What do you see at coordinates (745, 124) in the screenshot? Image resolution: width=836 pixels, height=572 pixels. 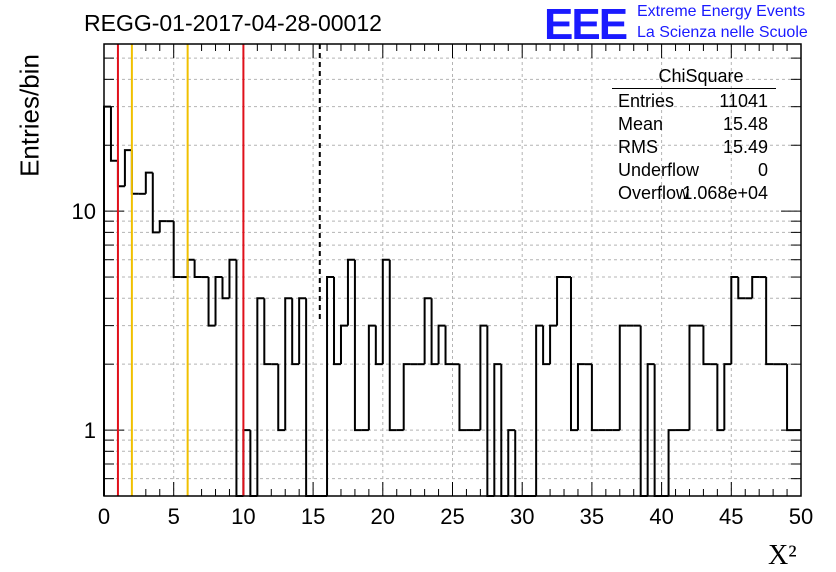 I see `stats-value: 15.48` at bounding box center [745, 124].